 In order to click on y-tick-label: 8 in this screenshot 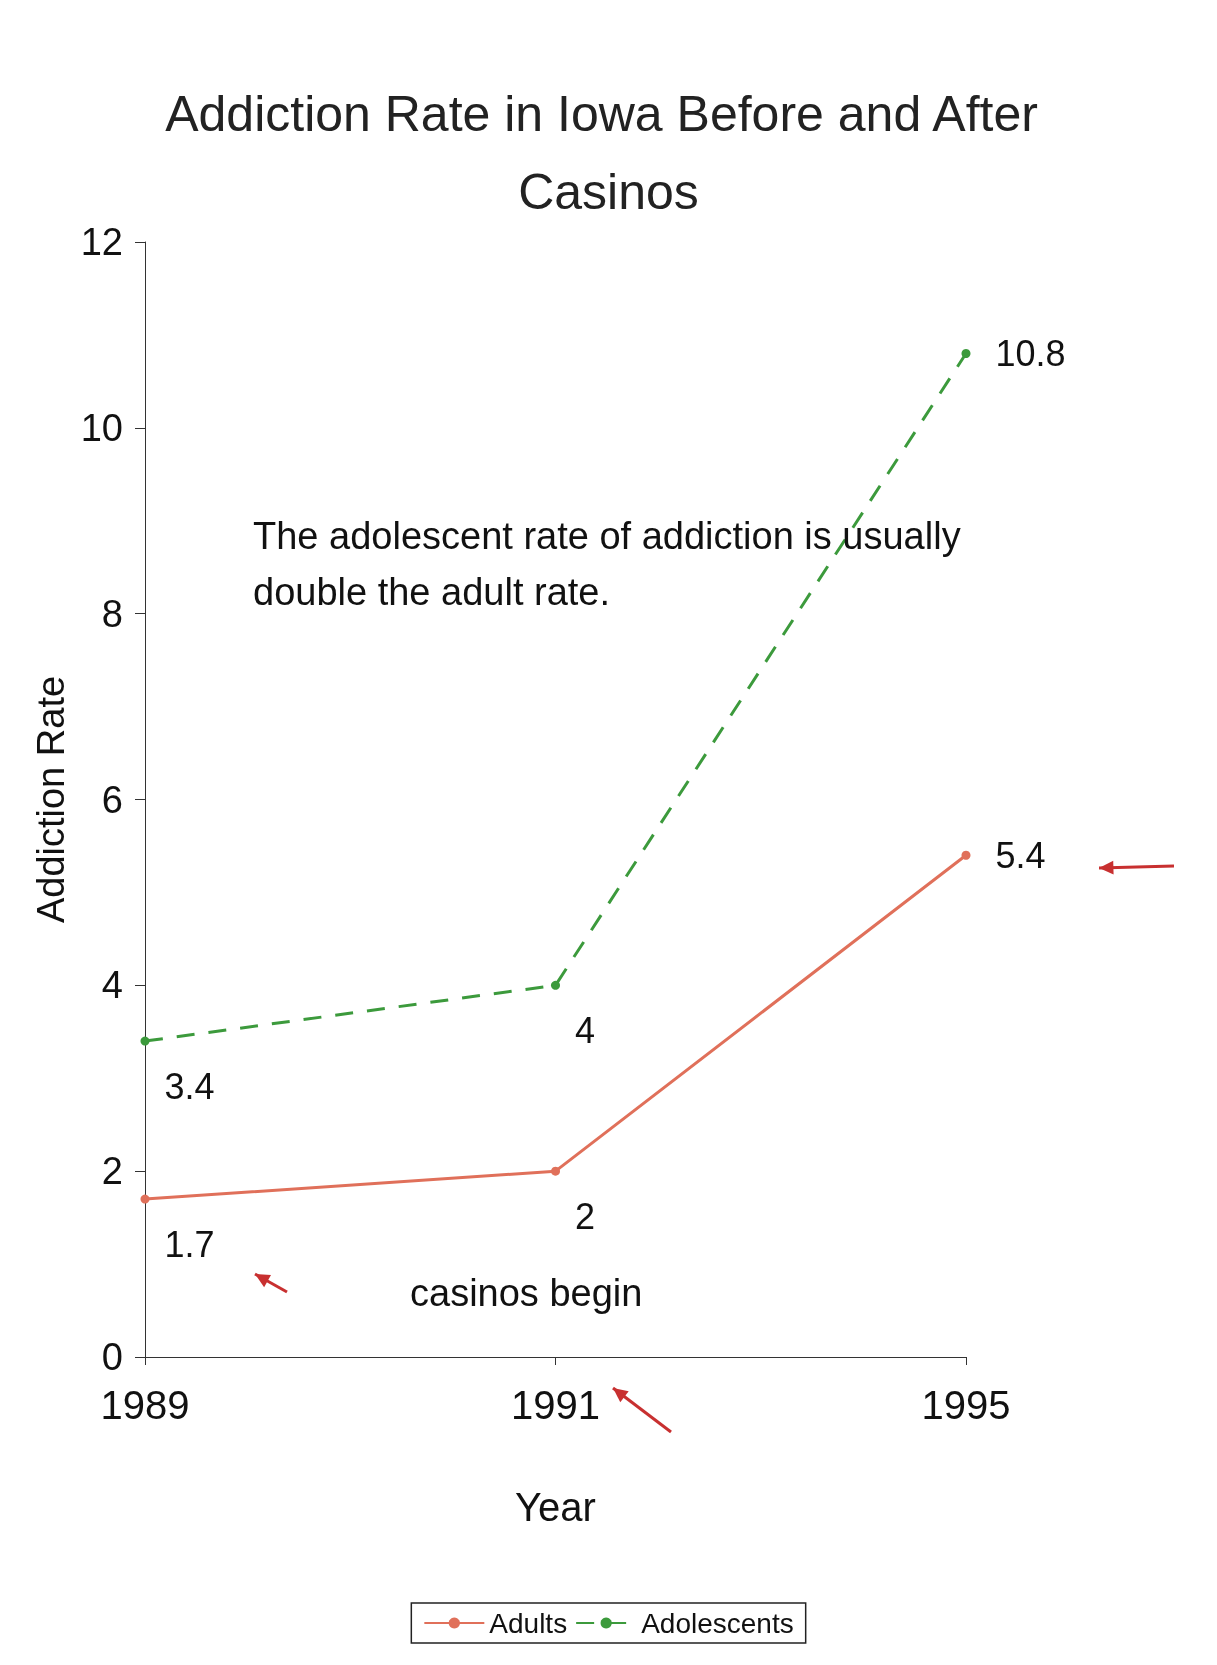, I will do `click(112, 613)`.